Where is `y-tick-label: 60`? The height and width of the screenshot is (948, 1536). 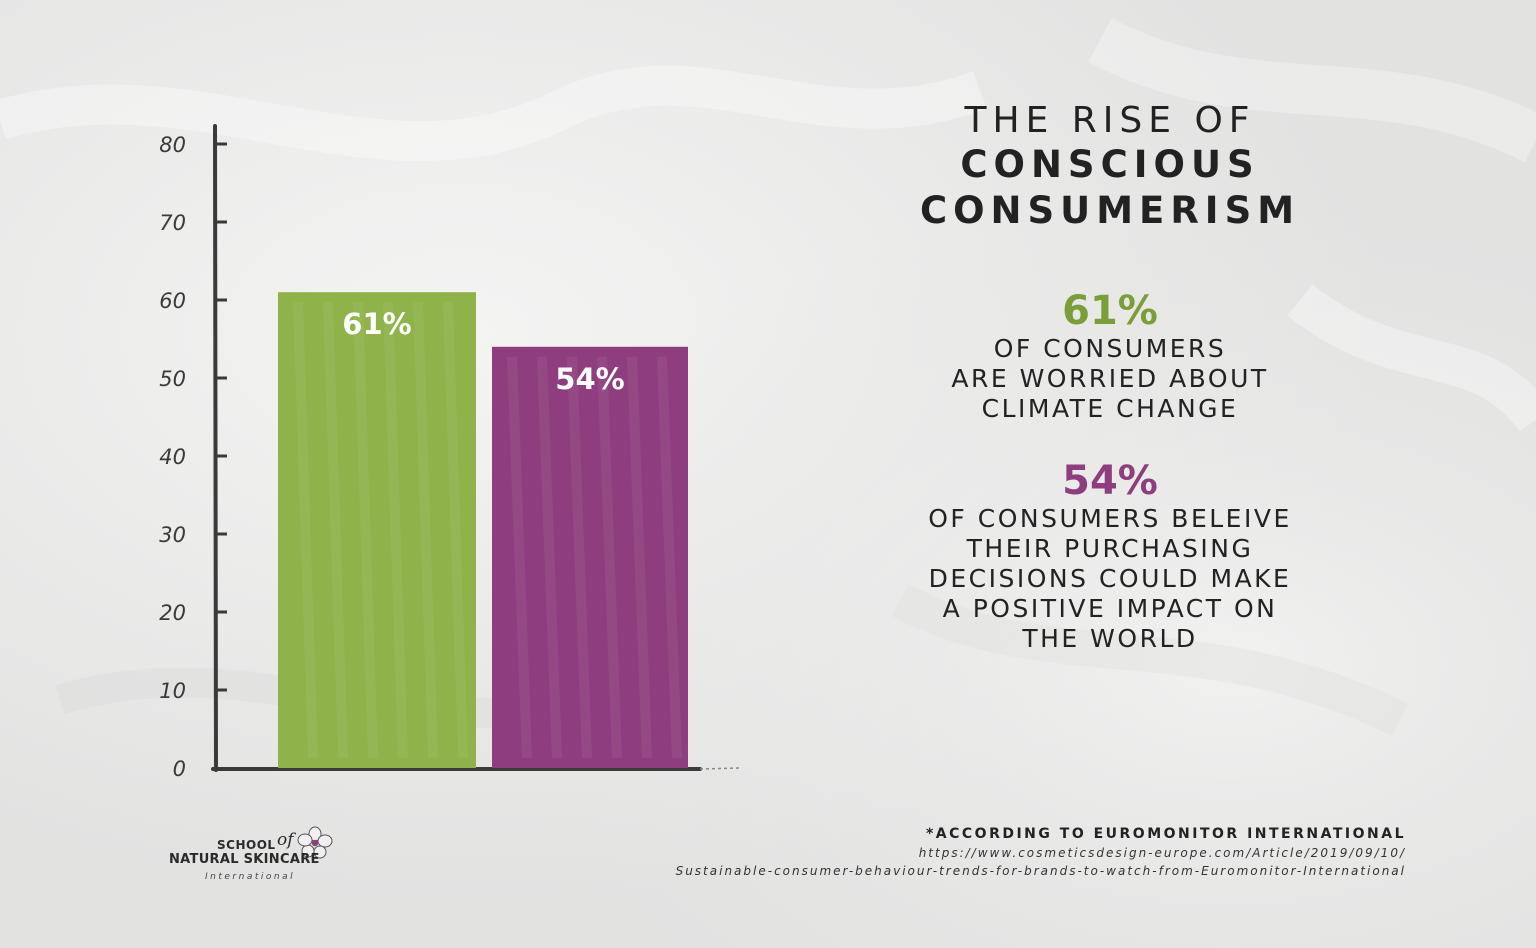 y-tick-label: 60 is located at coordinates (172, 301).